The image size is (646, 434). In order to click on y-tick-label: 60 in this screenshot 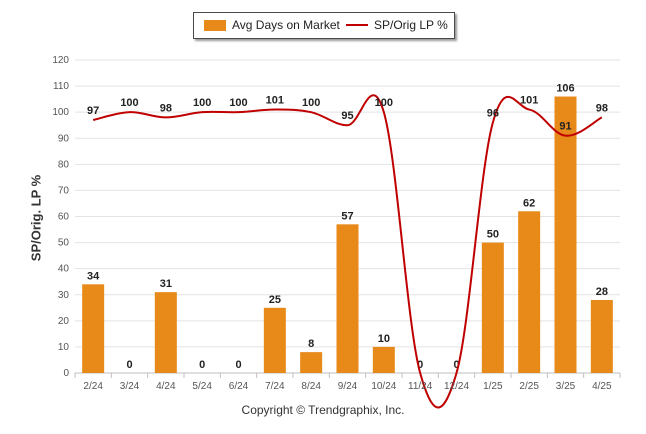, I will do `click(64, 217)`.